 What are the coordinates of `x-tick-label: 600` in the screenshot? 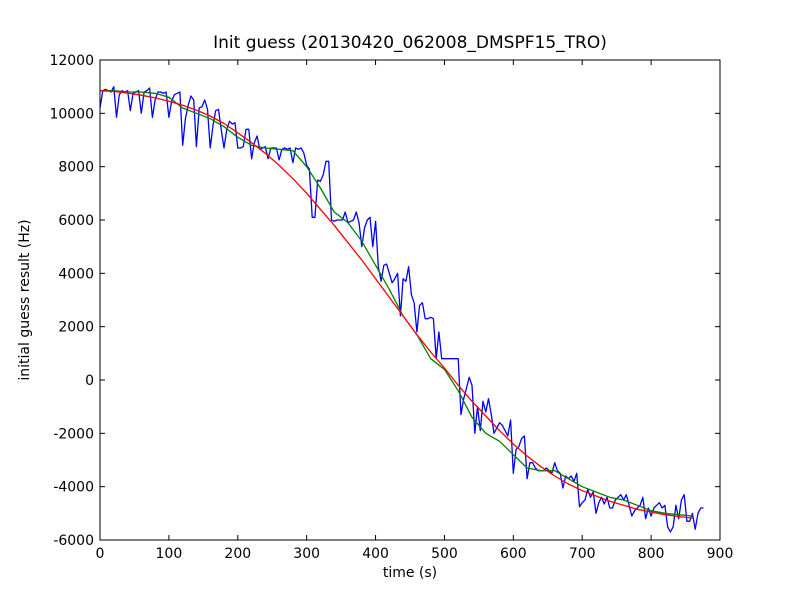 It's located at (513, 554).